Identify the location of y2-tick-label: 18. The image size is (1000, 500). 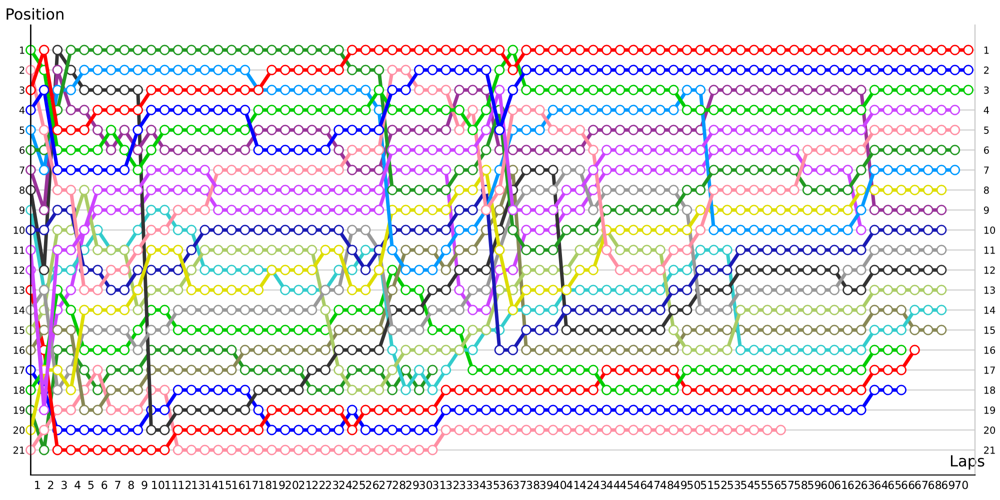
(990, 390).